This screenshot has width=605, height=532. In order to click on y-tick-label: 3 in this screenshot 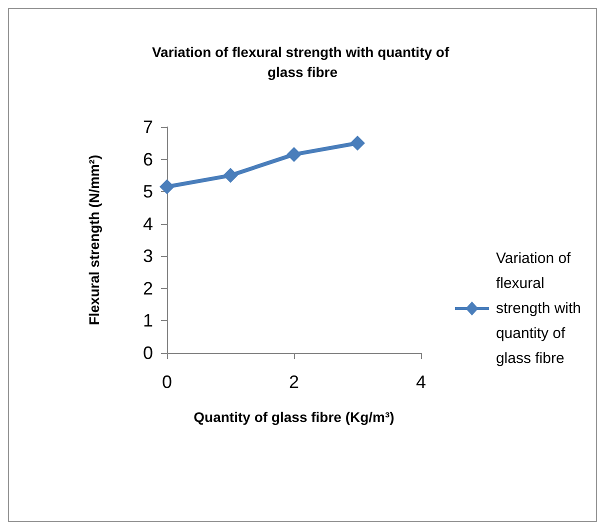, I will do `click(147, 256)`.